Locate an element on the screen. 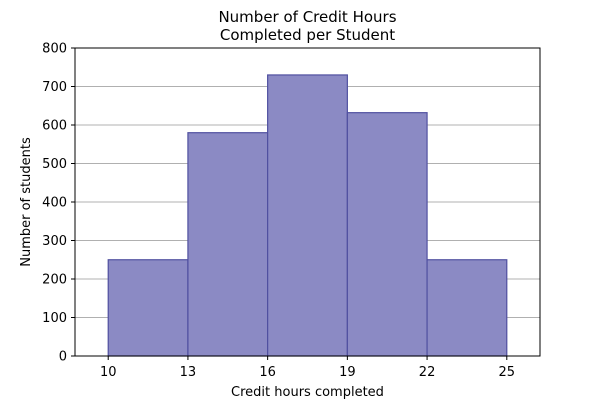  x-tick-label: 25 is located at coordinates (507, 372).